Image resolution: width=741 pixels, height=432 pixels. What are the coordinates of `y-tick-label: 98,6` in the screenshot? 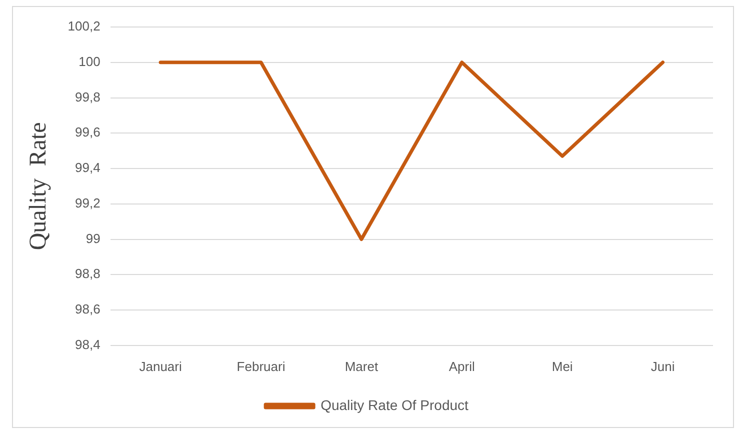 It's located at (87, 309).